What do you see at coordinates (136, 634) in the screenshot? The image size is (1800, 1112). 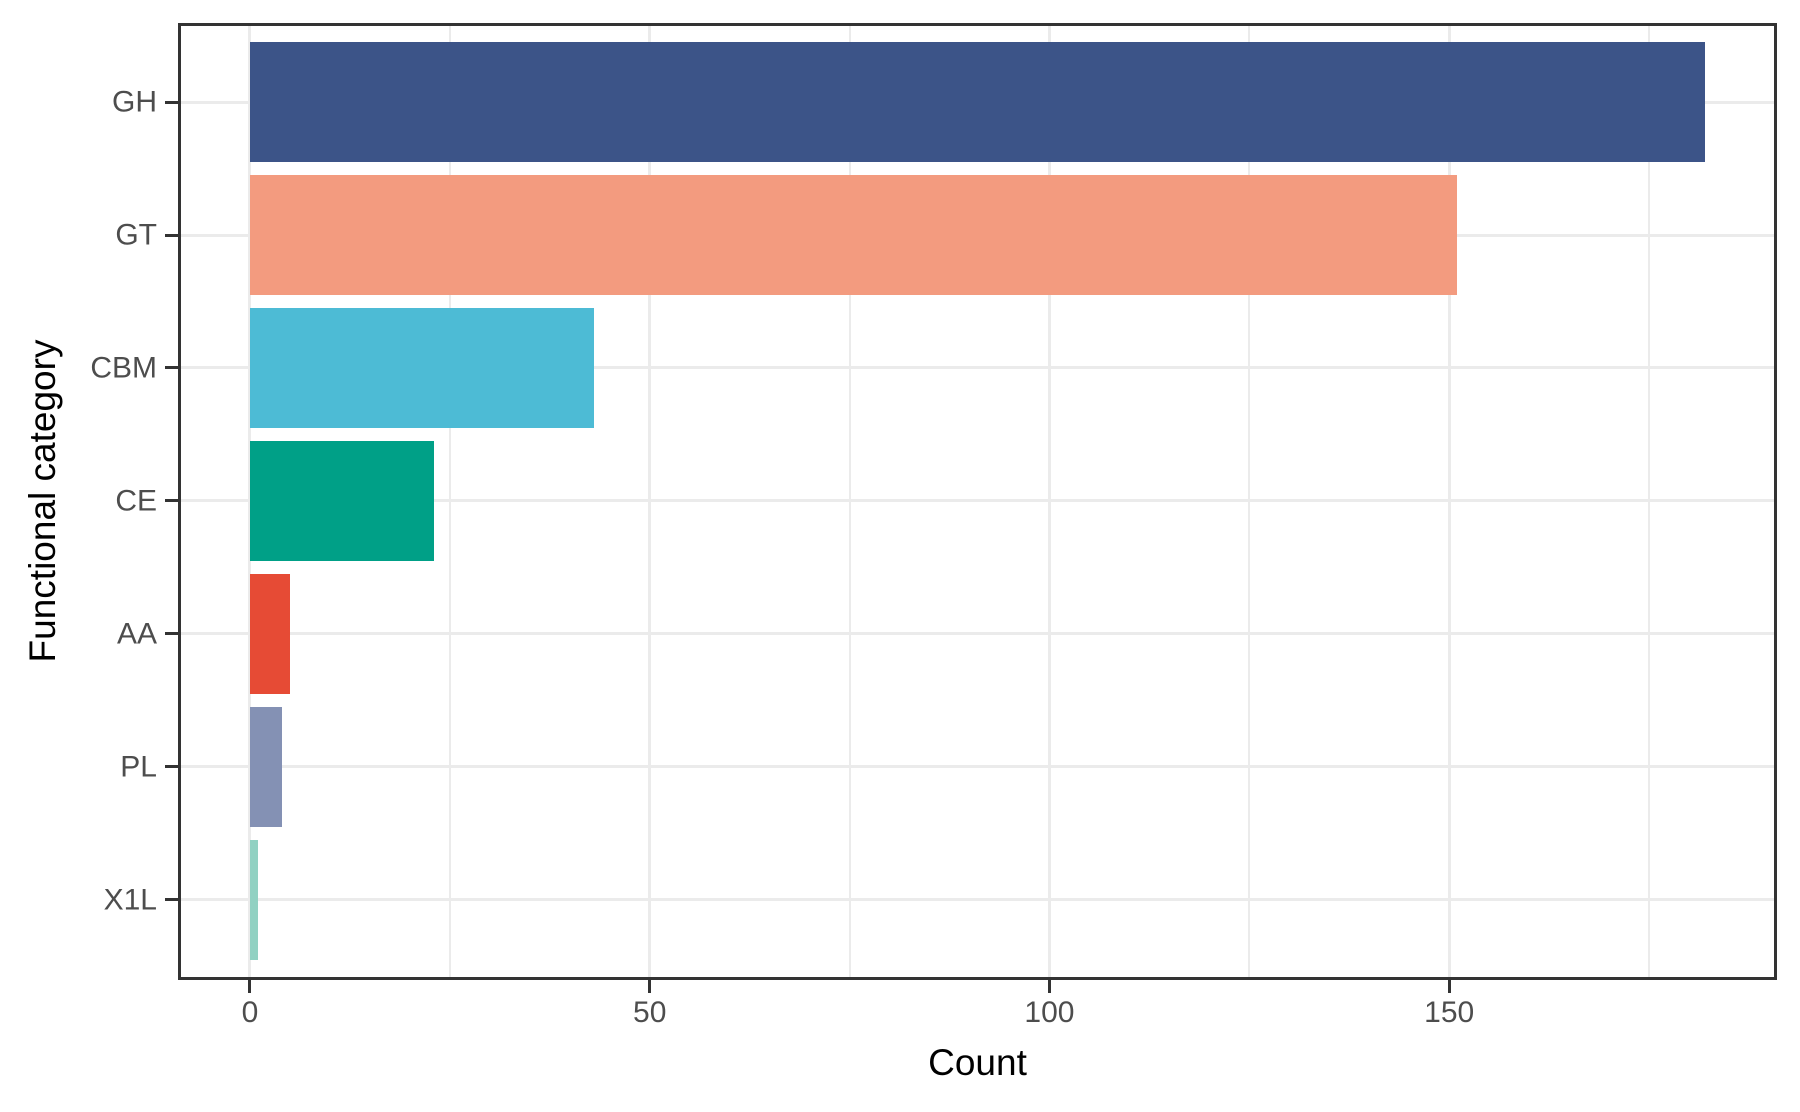 I see `y-tick-label-AA: AA` at bounding box center [136, 634].